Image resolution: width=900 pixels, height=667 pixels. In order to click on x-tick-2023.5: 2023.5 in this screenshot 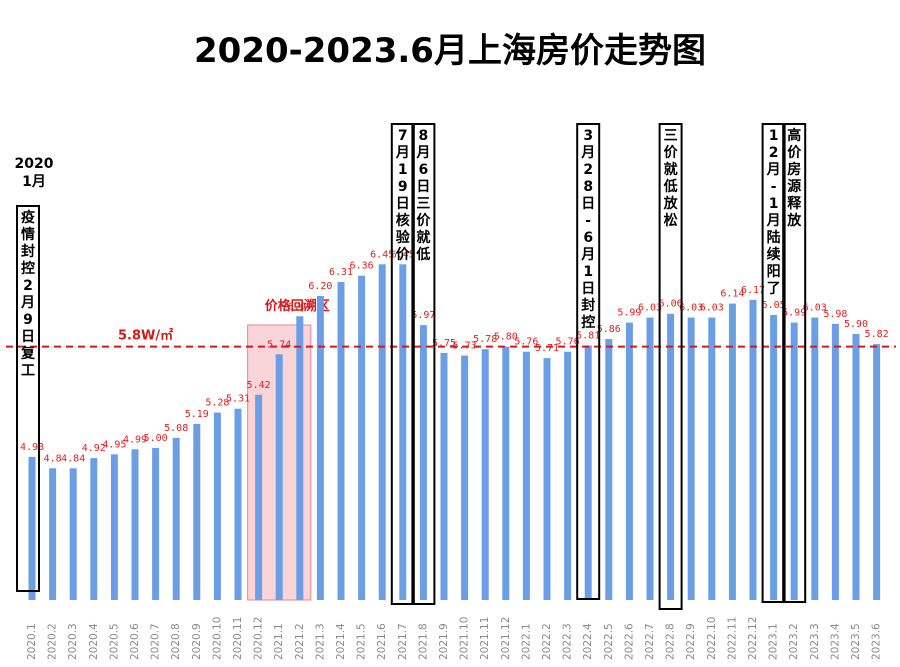, I will do `click(856, 641)`.